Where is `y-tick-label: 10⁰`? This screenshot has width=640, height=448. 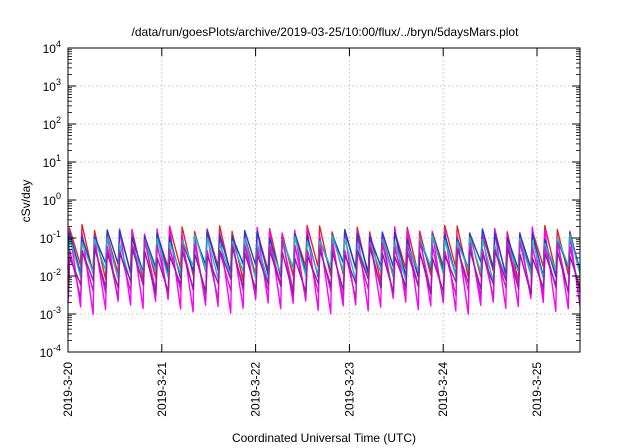 y-tick-label: 10⁰ is located at coordinates (52, 199).